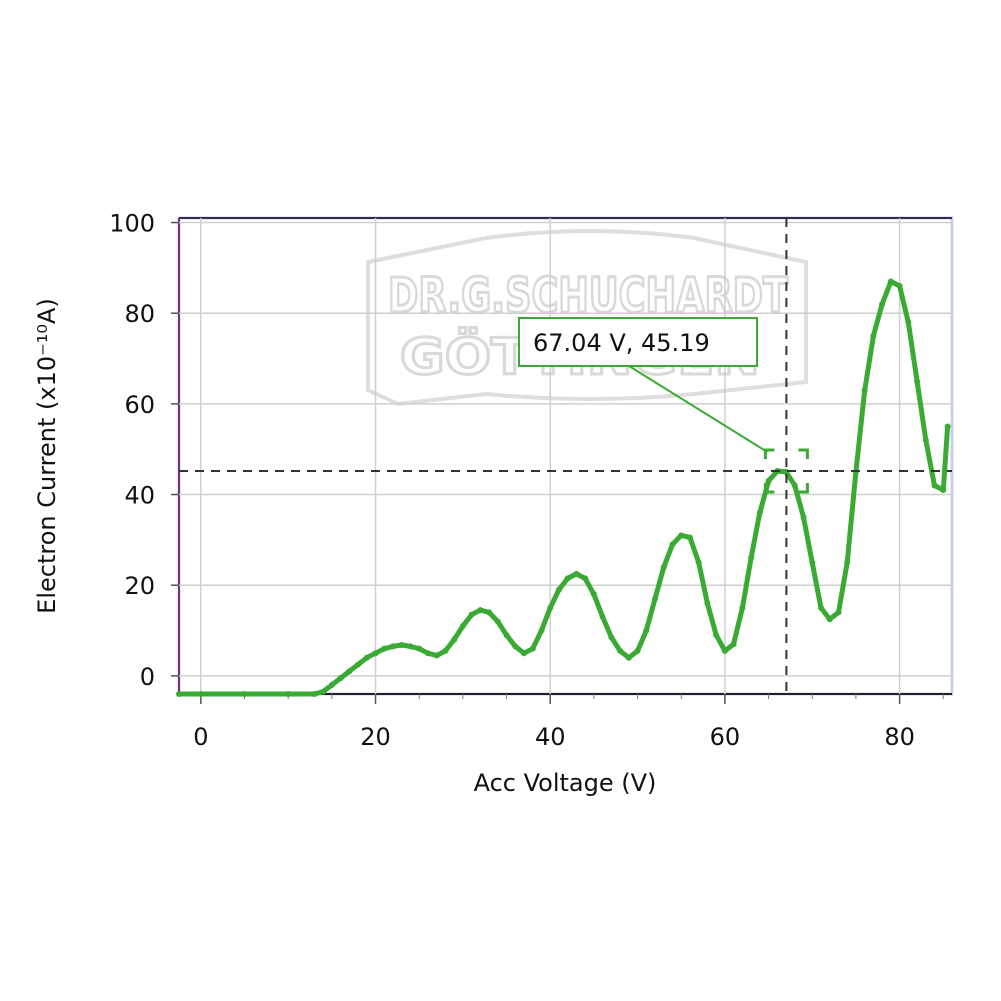 The image size is (1001, 1001). I want to click on y-tick-label: 100, so click(132, 224).